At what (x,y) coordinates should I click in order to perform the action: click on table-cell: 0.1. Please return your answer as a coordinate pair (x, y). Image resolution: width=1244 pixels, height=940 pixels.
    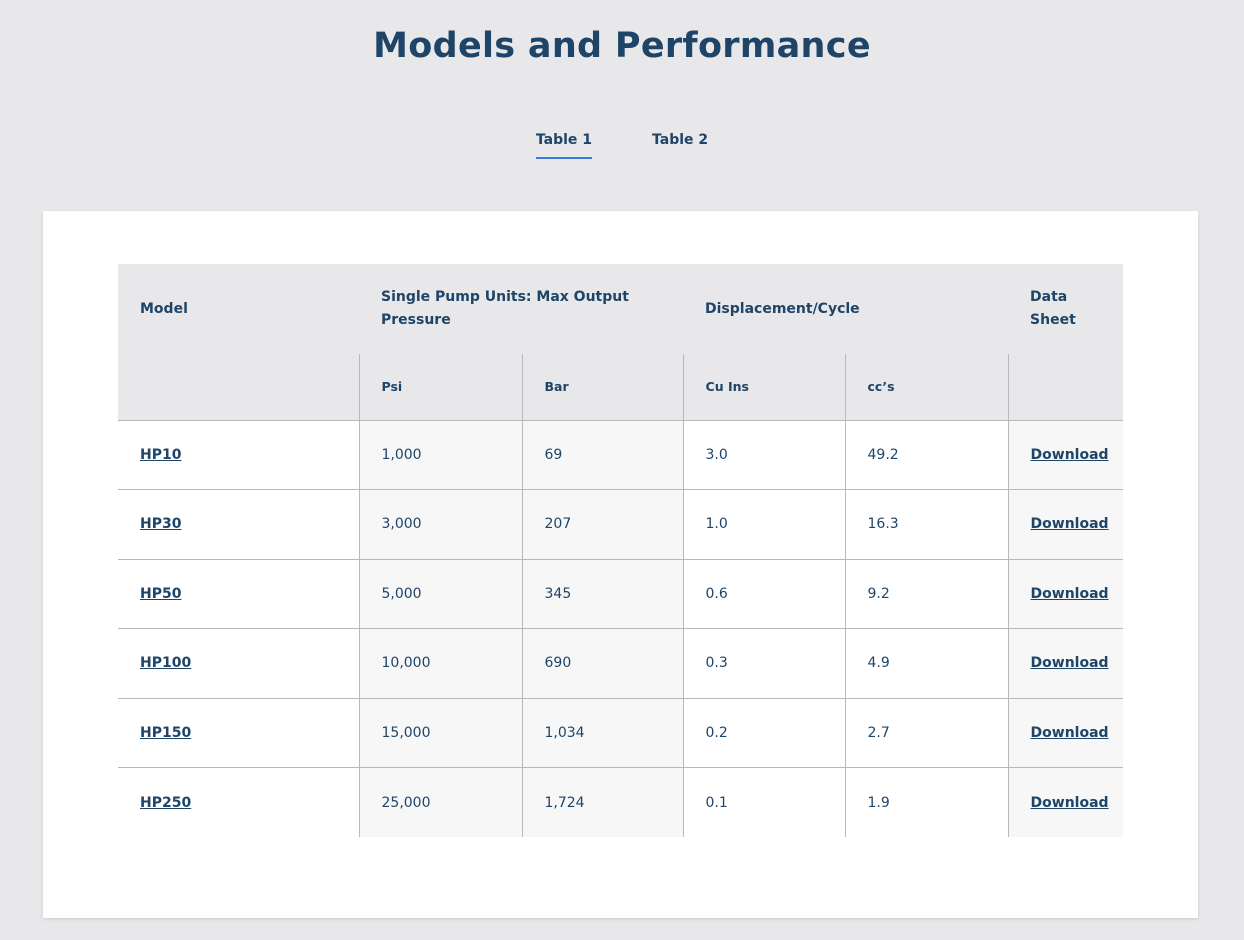
    Looking at the image, I should click on (764, 802).